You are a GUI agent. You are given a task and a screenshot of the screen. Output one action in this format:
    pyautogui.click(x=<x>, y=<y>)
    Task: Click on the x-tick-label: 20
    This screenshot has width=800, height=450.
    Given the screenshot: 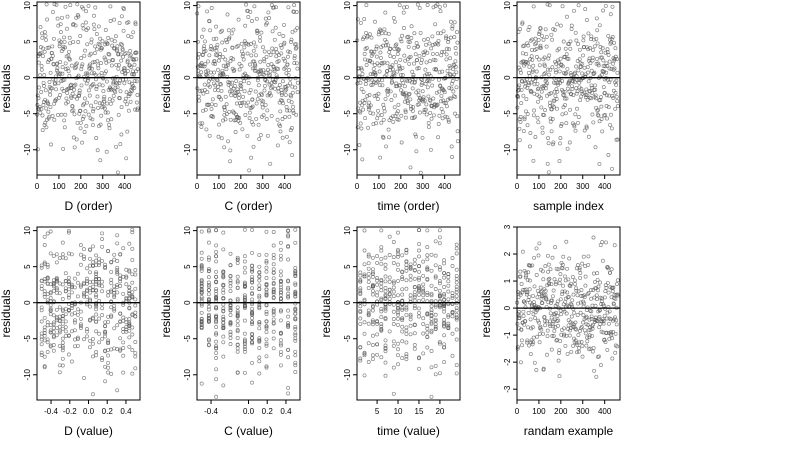 What is the action you would take?
    pyautogui.click(x=439, y=411)
    